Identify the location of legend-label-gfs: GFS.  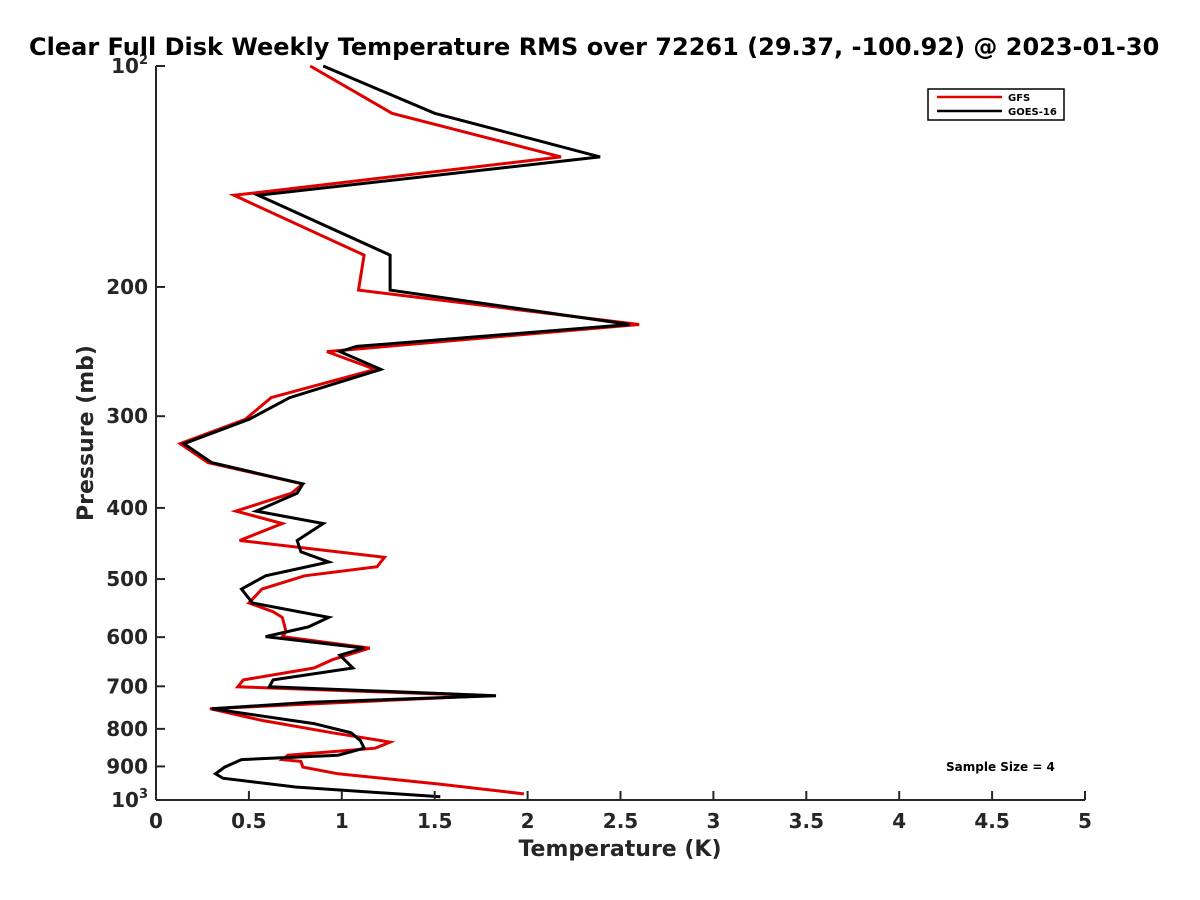
(1019, 98).